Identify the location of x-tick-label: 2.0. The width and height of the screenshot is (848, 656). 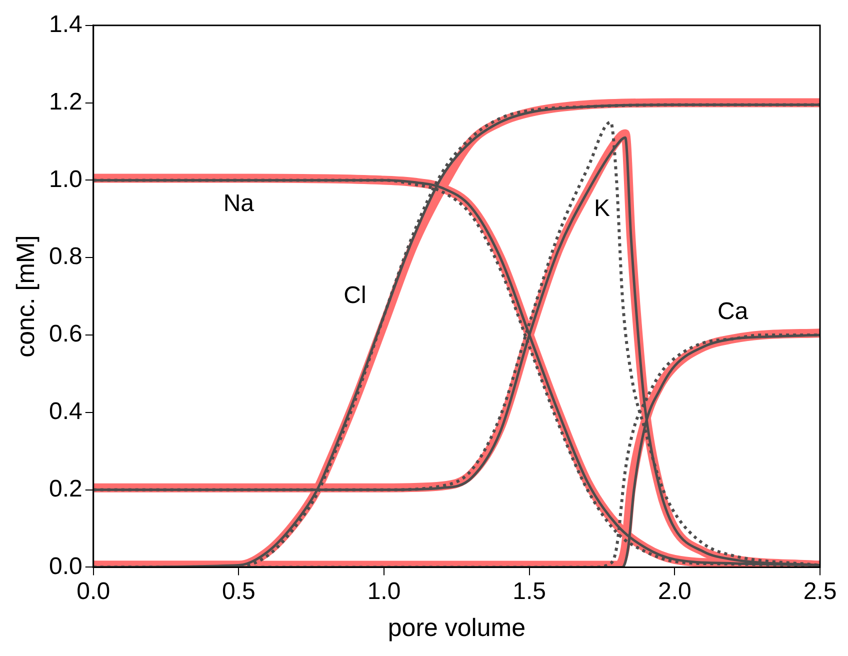
(675, 592).